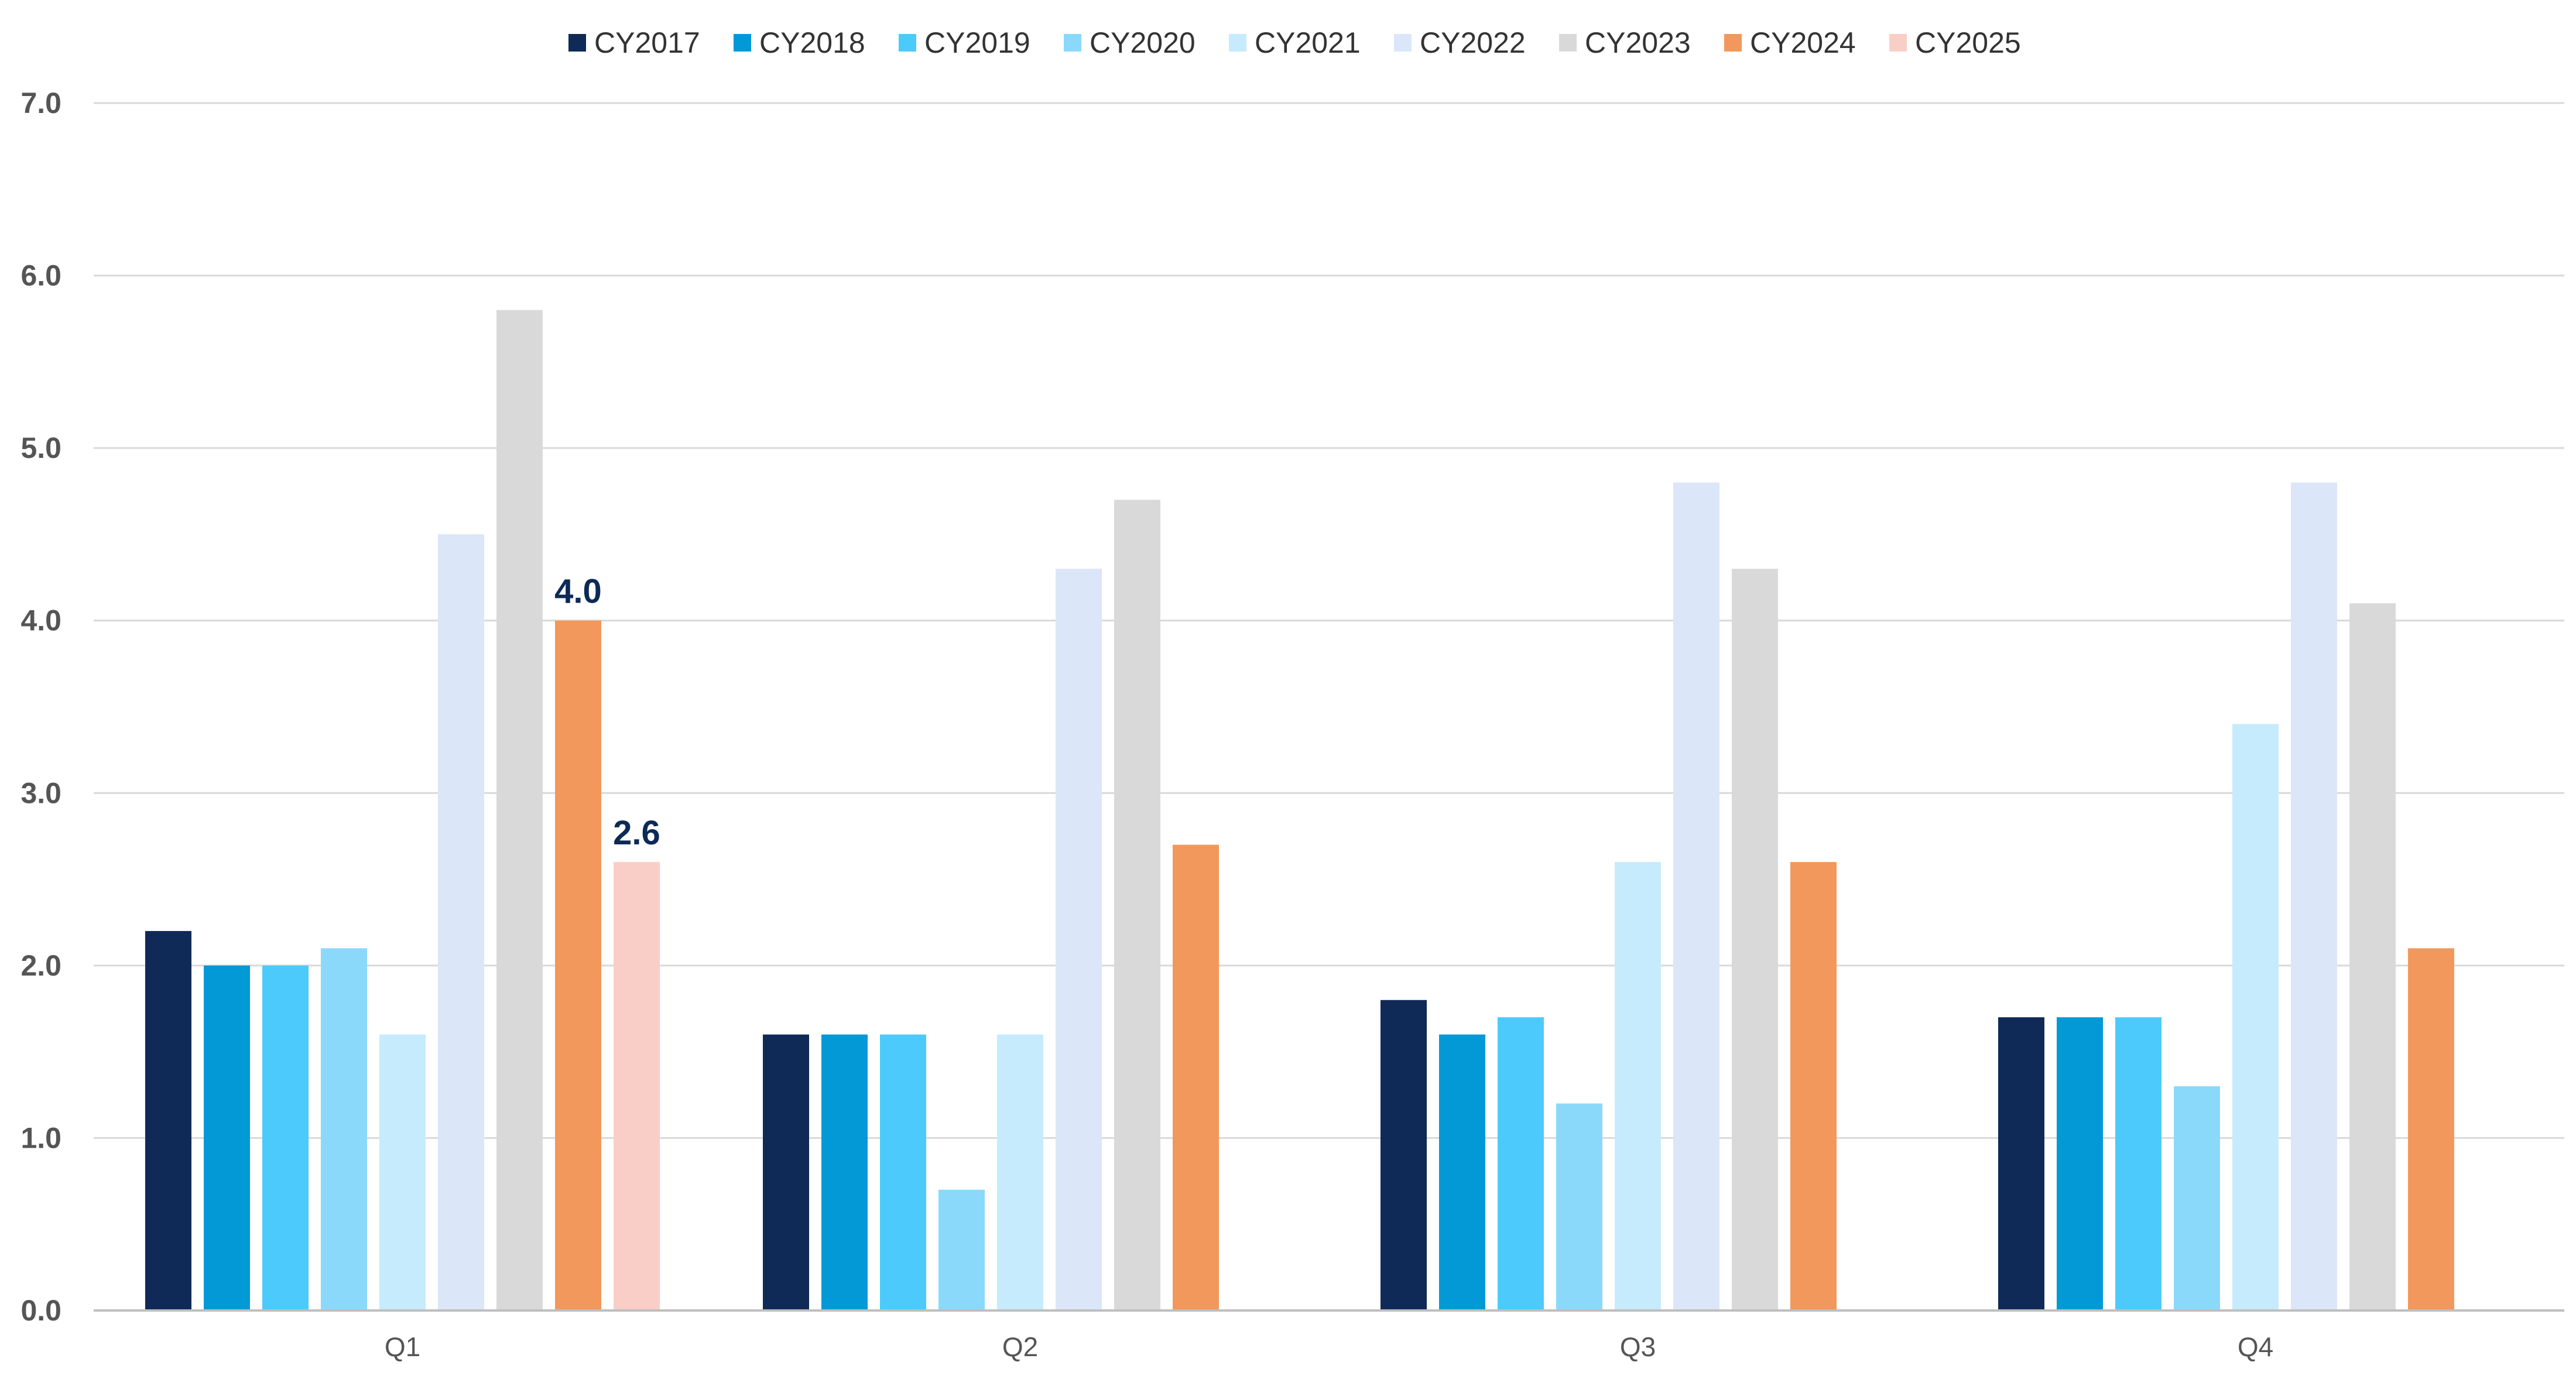  I want to click on y-tick-label: 2.0, so click(40, 965).